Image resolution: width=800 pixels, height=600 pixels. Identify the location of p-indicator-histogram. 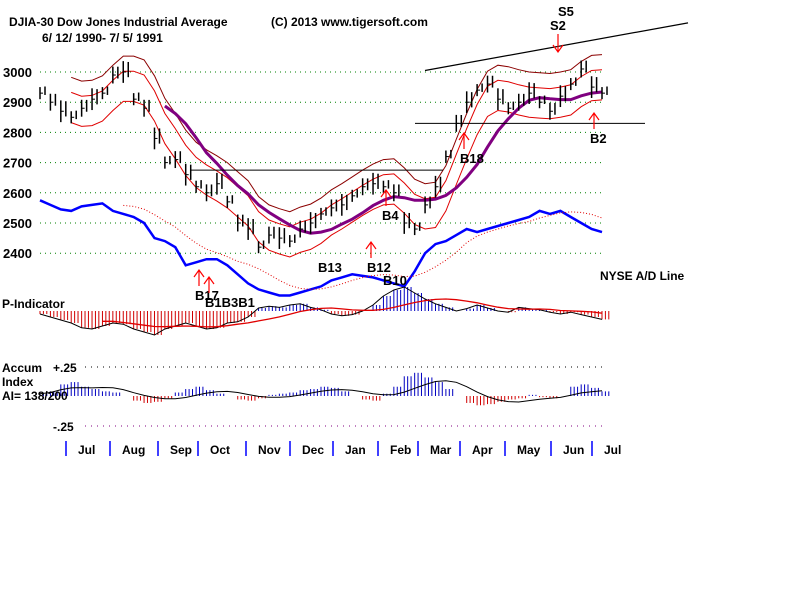
(324, 311).